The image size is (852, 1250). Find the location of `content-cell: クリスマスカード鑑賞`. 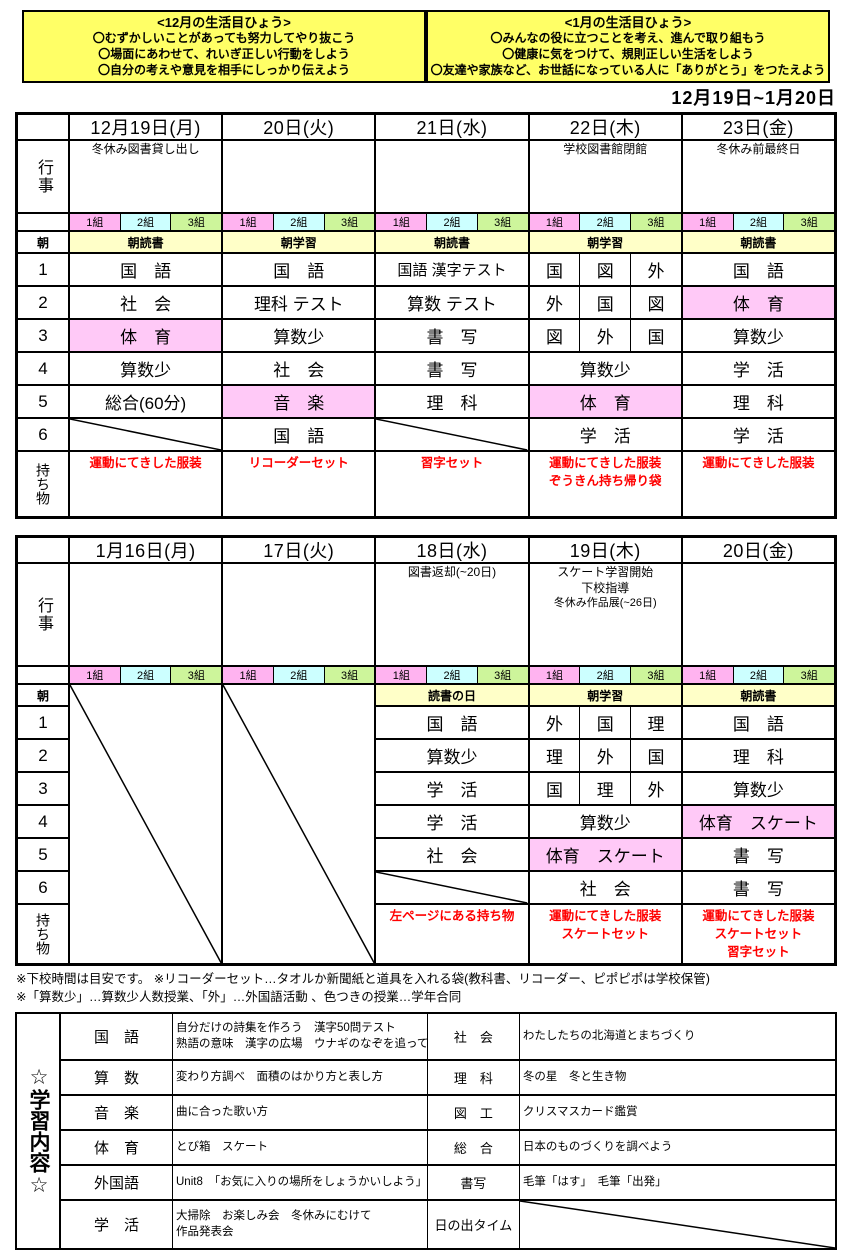

content-cell: クリスマスカード鑑賞 is located at coordinates (677, 1112).